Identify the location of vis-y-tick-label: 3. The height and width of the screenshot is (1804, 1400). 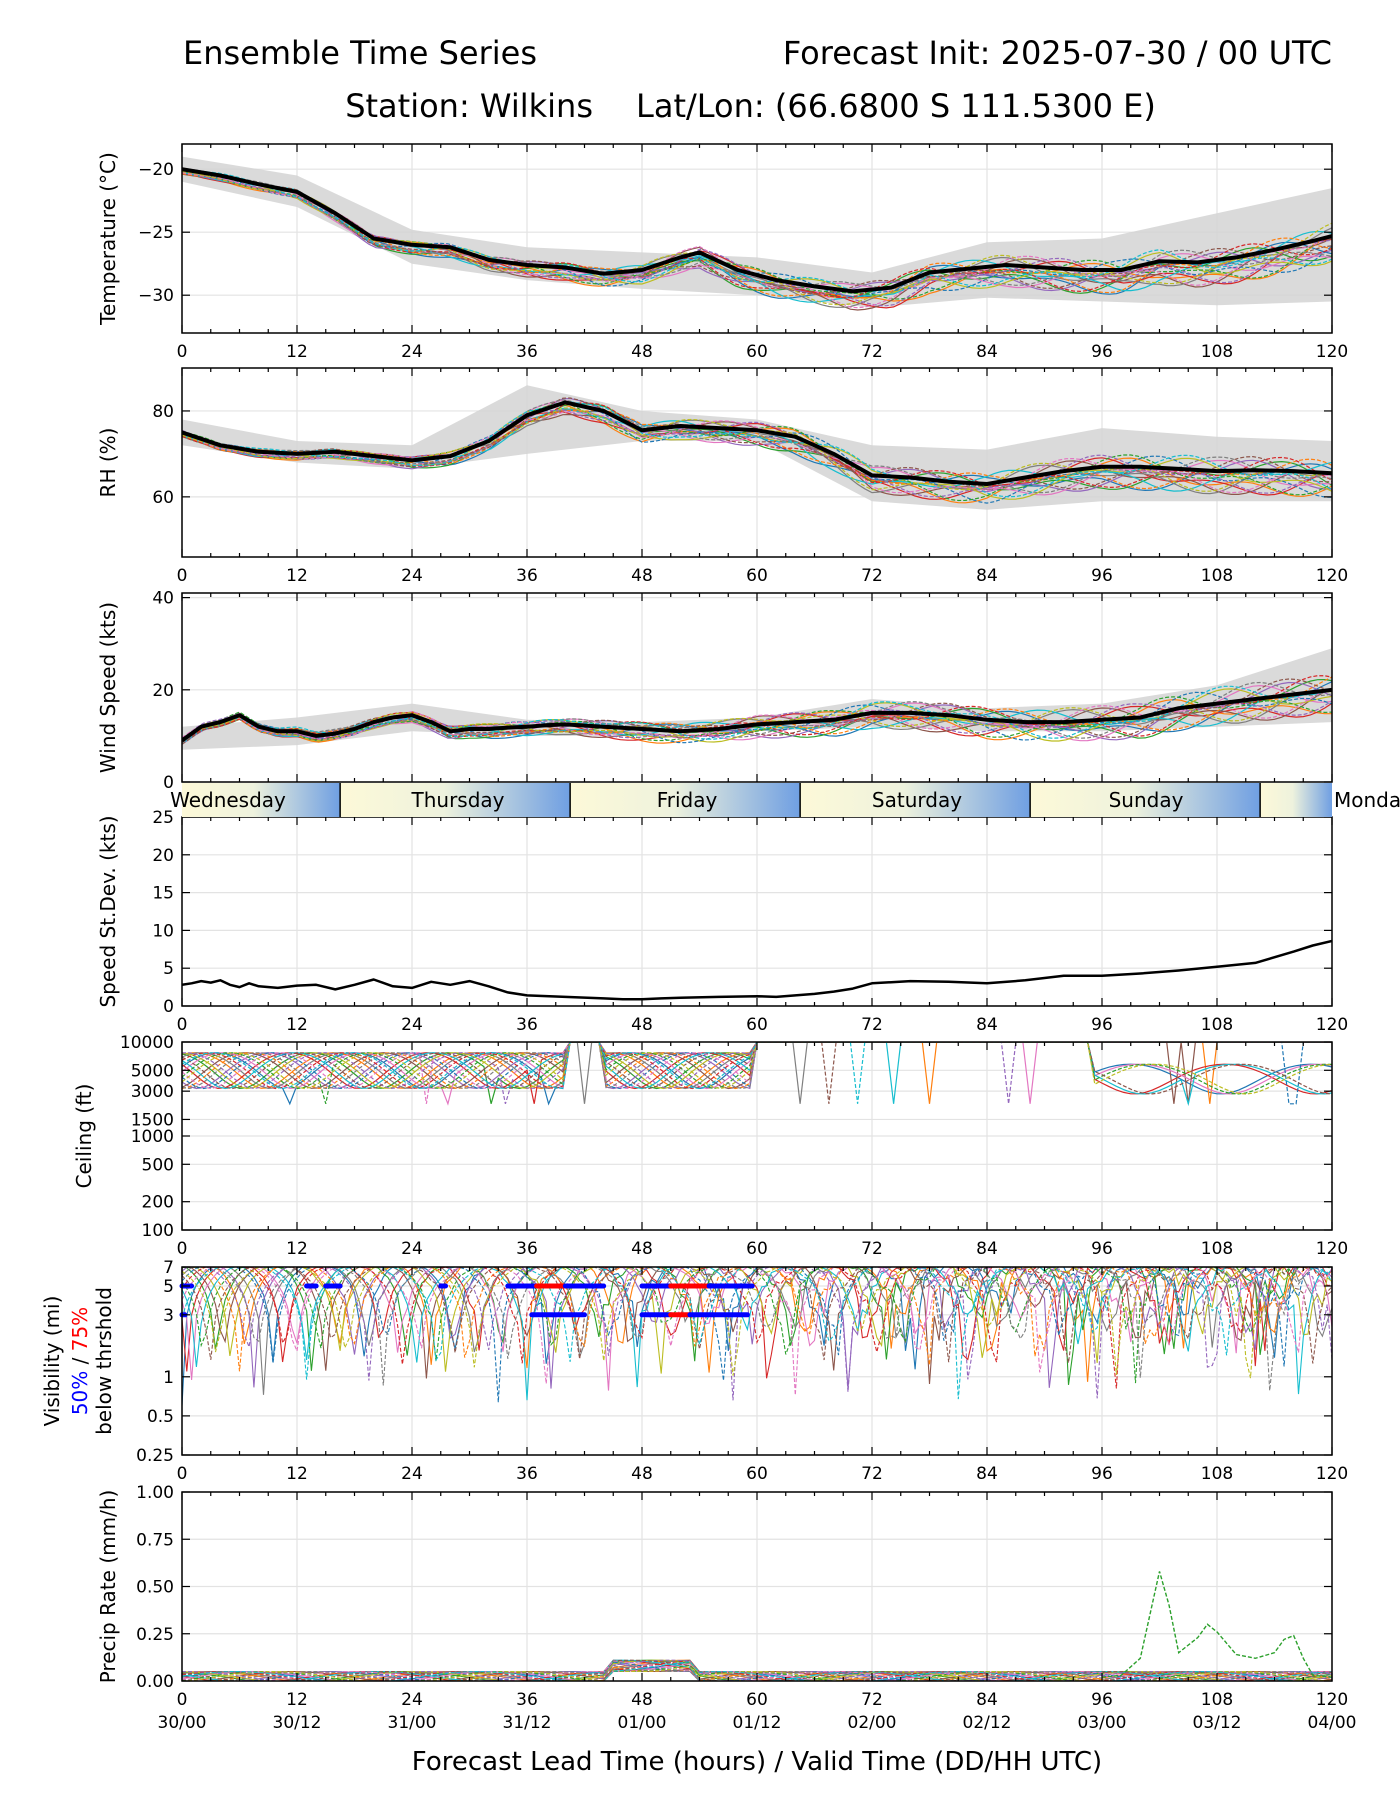
(168, 1316).